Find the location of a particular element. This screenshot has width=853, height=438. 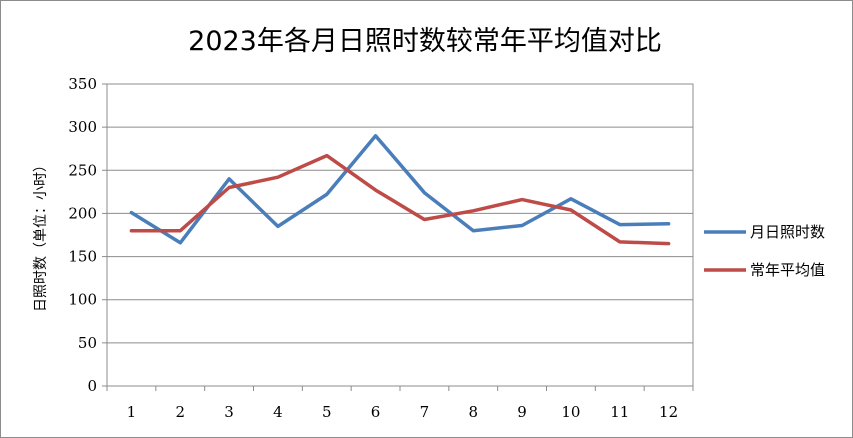

x-tick-label: 6 is located at coordinates (376, 412).